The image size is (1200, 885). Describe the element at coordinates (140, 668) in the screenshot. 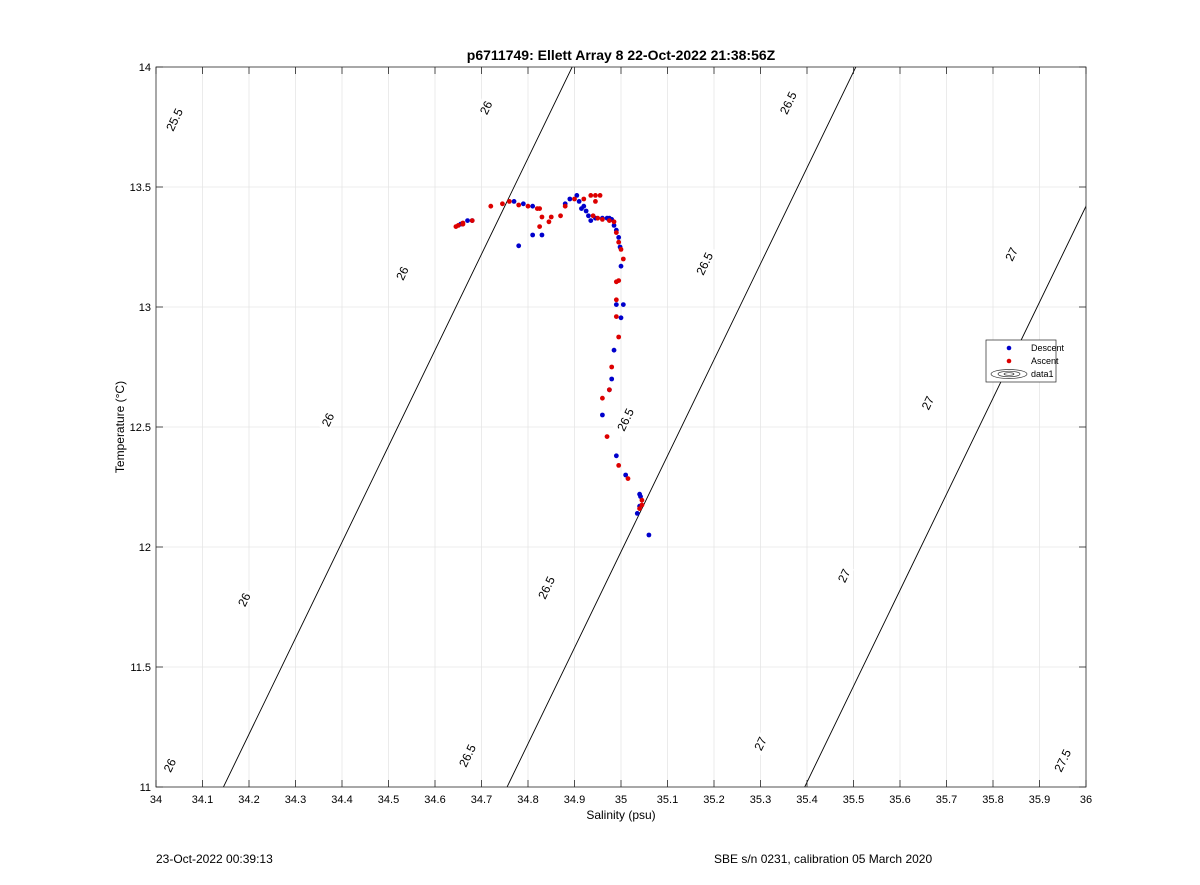

I see `y-tick-label: 11.5` at that location.